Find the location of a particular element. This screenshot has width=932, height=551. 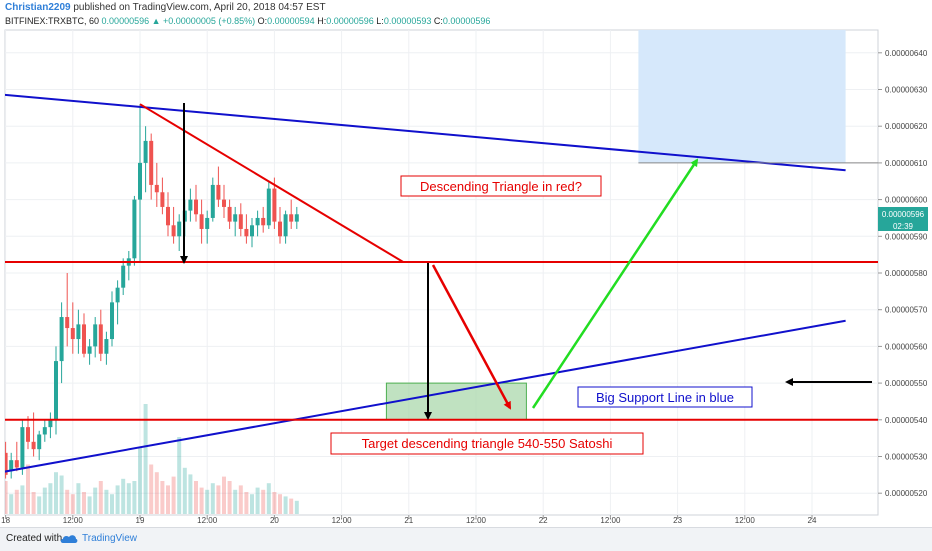

blue-trend-line is located at coordinates (425, 132).